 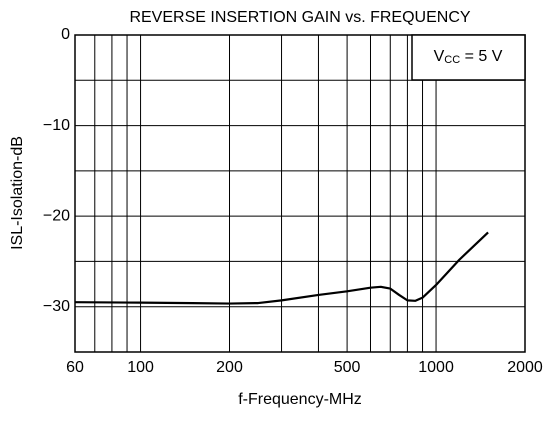 What do you see at coordinates (56, 306) in the screenshot?
I see `y-tick-label: −30` at bounding box center [56, 306].